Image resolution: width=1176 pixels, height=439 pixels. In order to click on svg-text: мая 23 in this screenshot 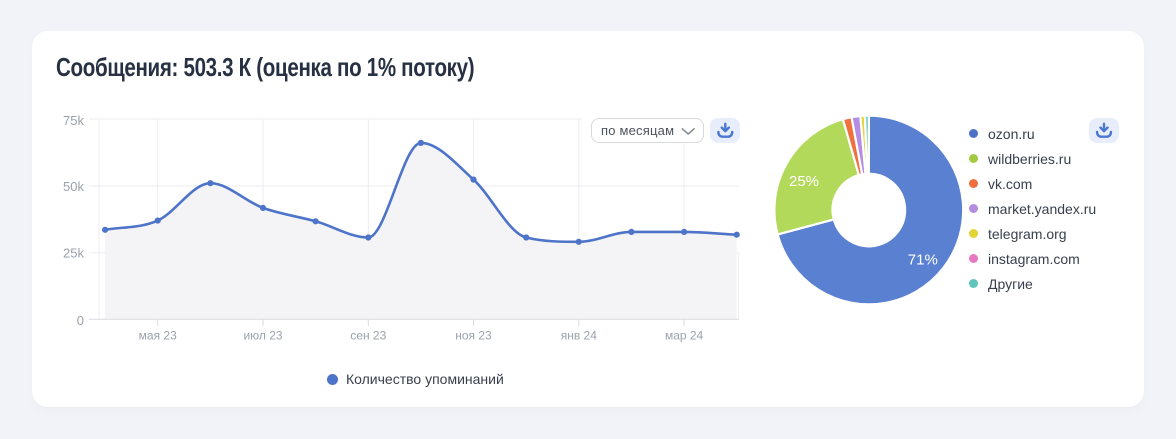, I will do `click(158, 336)`.